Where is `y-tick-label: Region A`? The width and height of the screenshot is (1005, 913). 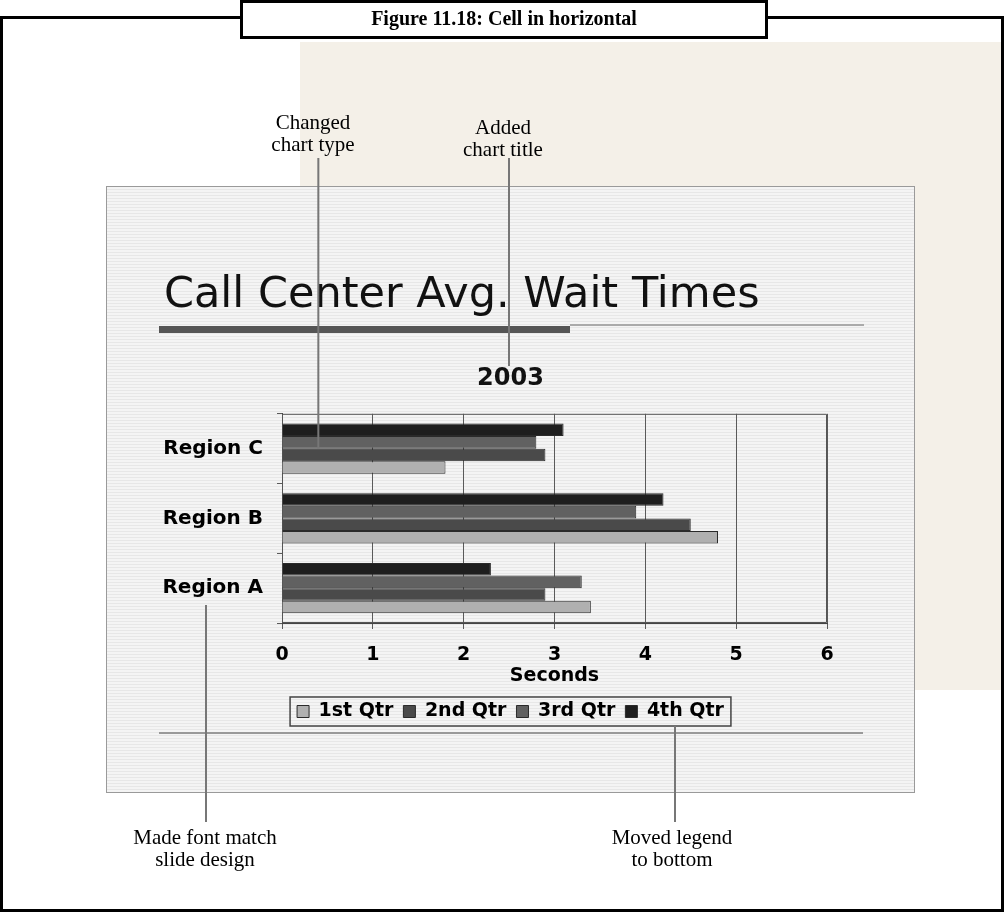 y-tick-label: Region A is located at coordinates (213, 586).